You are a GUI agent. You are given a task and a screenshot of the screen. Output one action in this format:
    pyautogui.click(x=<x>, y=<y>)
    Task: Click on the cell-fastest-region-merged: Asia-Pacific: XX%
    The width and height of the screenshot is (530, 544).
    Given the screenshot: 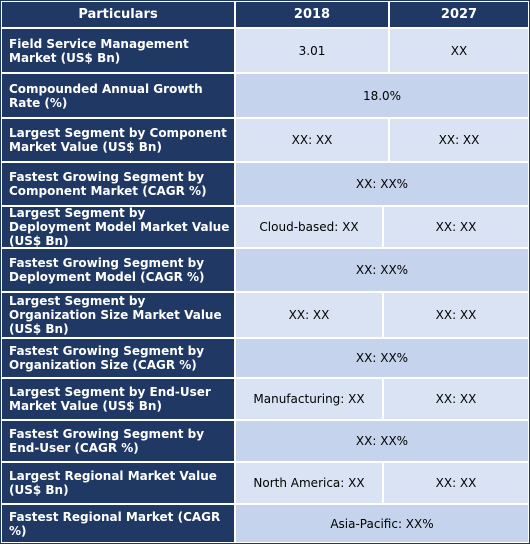 What is the action you would take?
    pyautogui.click(x=382, y=523)
    